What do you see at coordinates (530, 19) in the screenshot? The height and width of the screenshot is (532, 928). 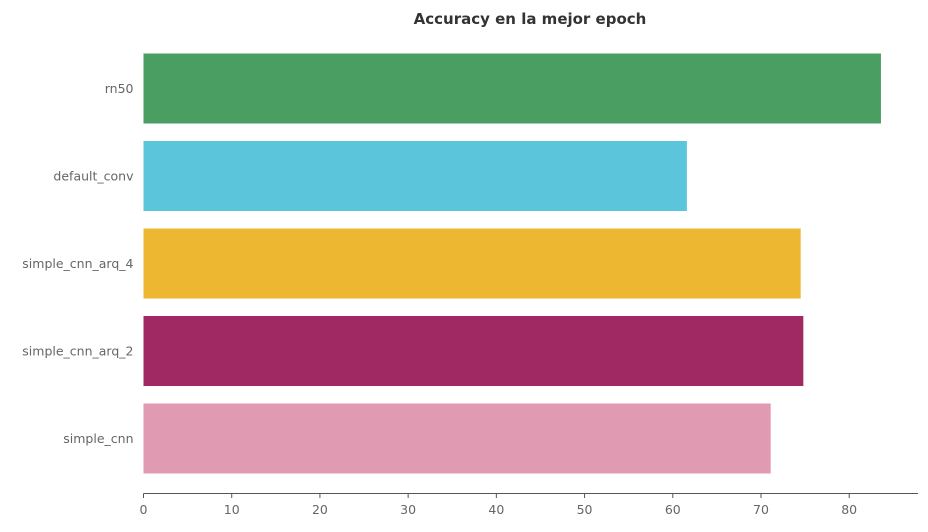 I see `chart-title: Accuracy en la mejor epoch` at bounding box center [530, 19].